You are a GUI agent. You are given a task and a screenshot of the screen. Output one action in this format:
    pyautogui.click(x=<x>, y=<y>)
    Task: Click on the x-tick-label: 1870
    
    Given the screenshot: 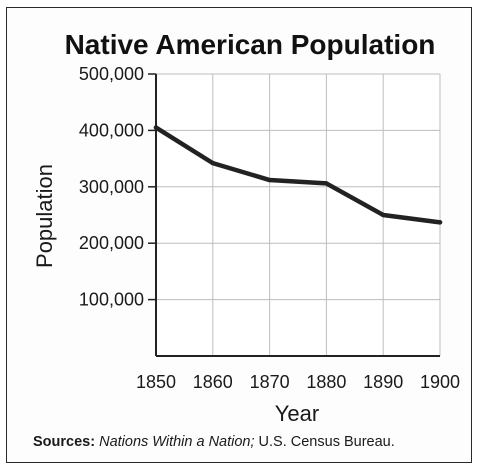 What is the action you would take?
    pyautogui.click(x=270, y=382)
    